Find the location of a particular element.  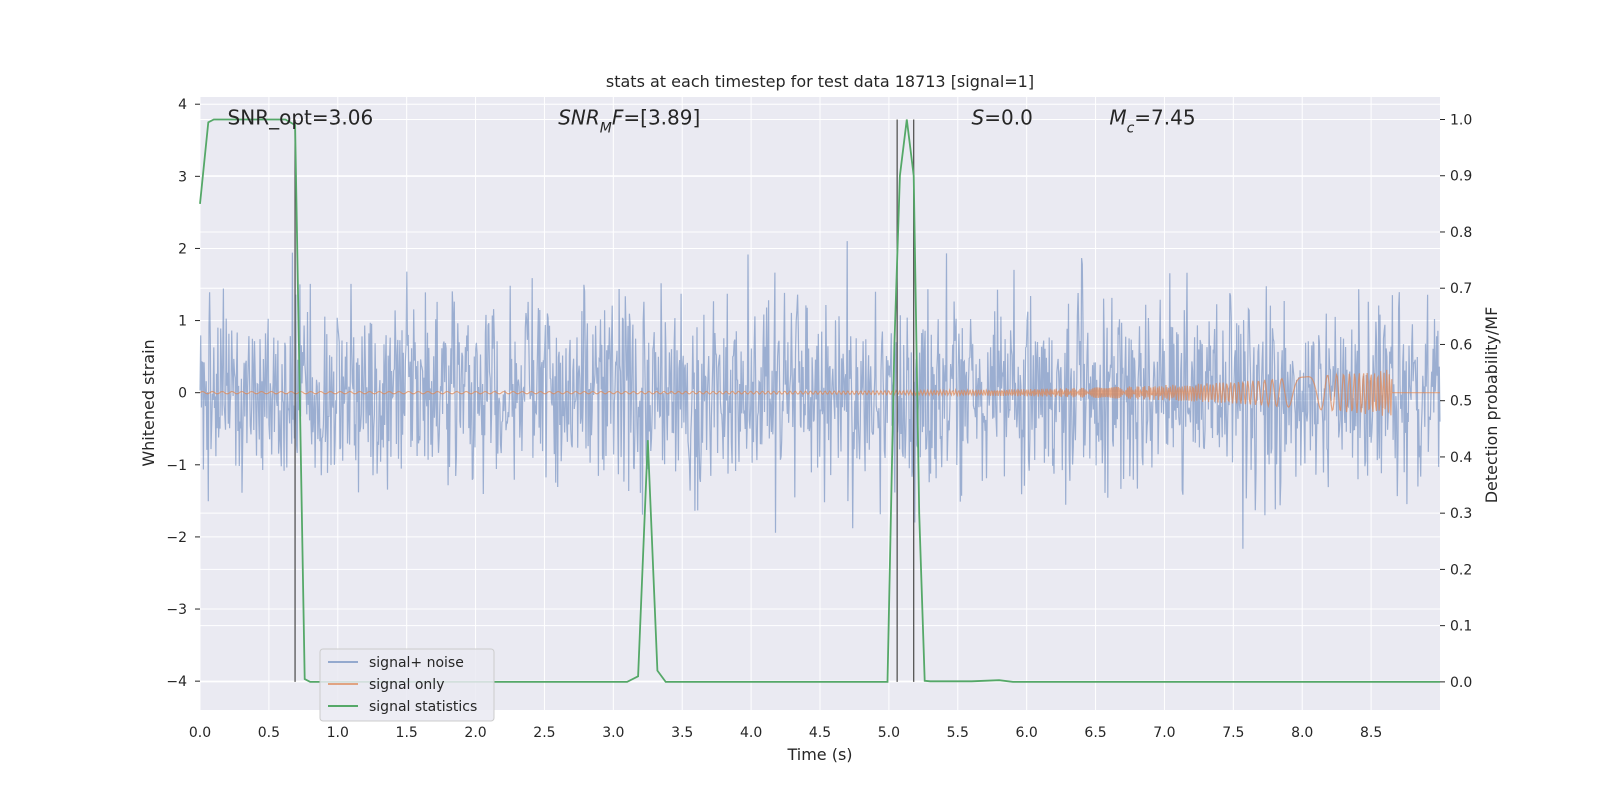

y-tick-label: 2 is located at coordinates (182, 249).